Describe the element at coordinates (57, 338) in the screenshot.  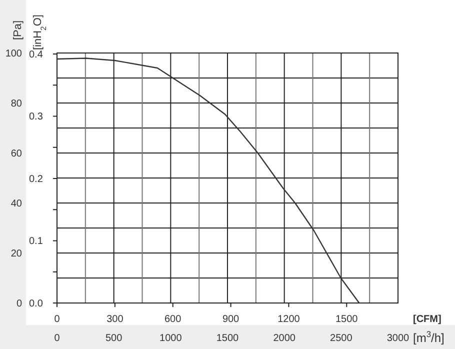
I see `x2-tick-label: 0` at that location.